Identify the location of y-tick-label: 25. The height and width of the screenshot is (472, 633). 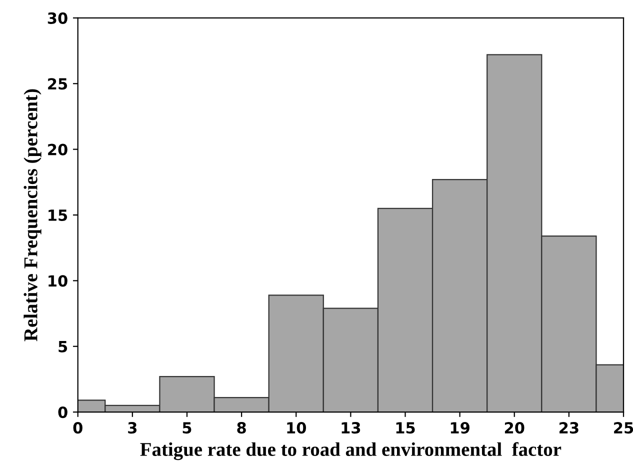
(58, 84).